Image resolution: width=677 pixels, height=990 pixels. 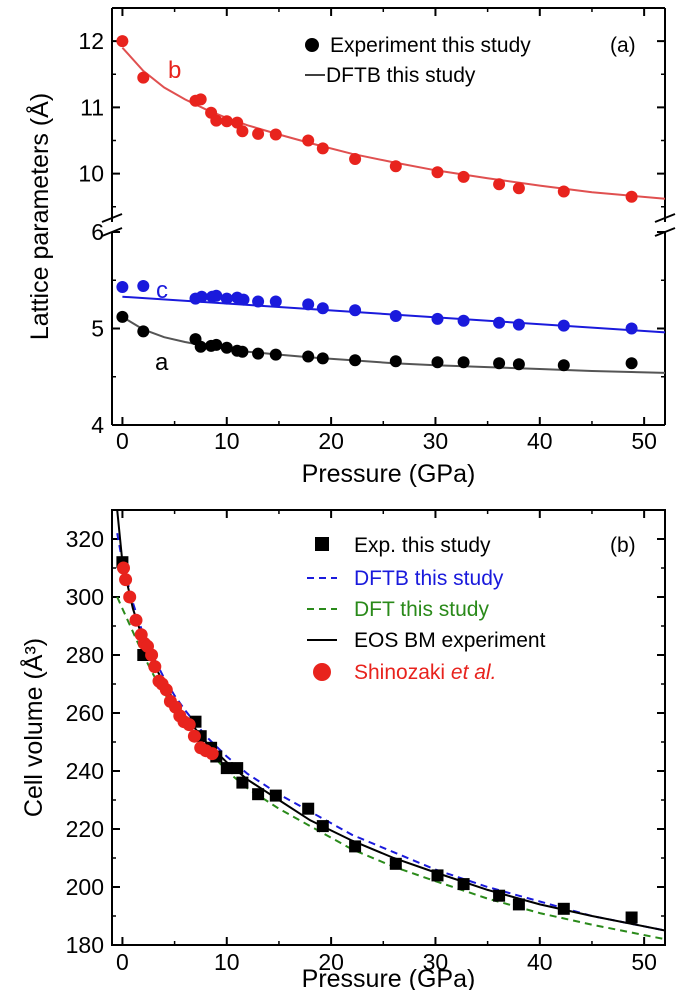 What do you see at coordinates (623, 545) in the screenshot?
I see `panel-label-b: (b)` at bounding box center [623, 545].